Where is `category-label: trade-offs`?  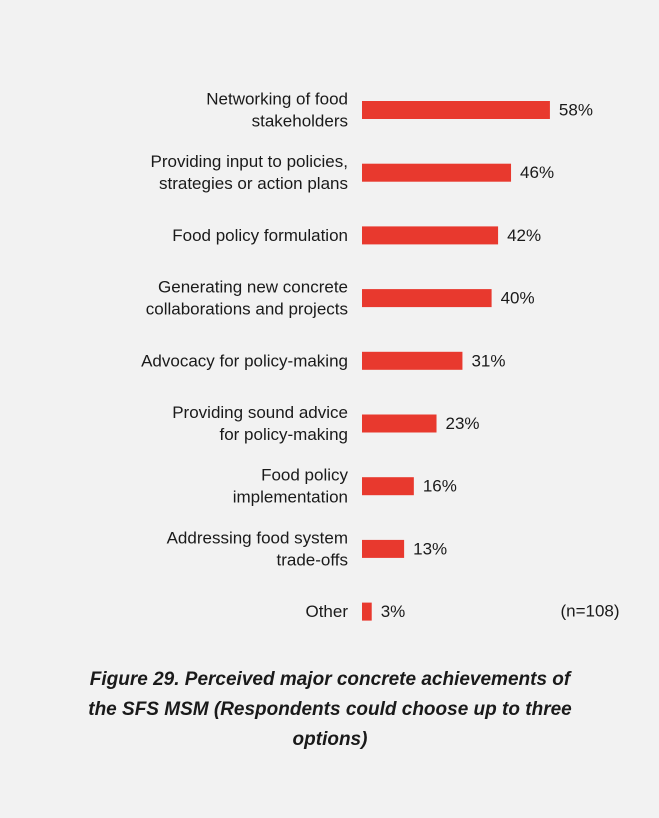
category-label: trade-offs is located at coordinates (312, 559).